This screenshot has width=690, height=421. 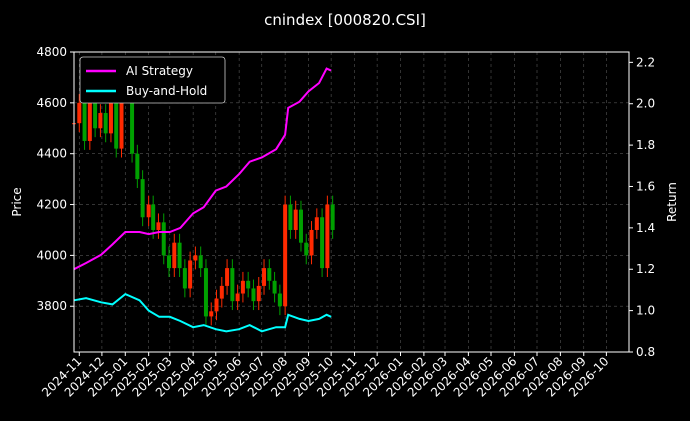 What do you see at coordinates (17, 201) in the screenshot?
I see `left-axis-label: Price` at bounding box center [17, 201].